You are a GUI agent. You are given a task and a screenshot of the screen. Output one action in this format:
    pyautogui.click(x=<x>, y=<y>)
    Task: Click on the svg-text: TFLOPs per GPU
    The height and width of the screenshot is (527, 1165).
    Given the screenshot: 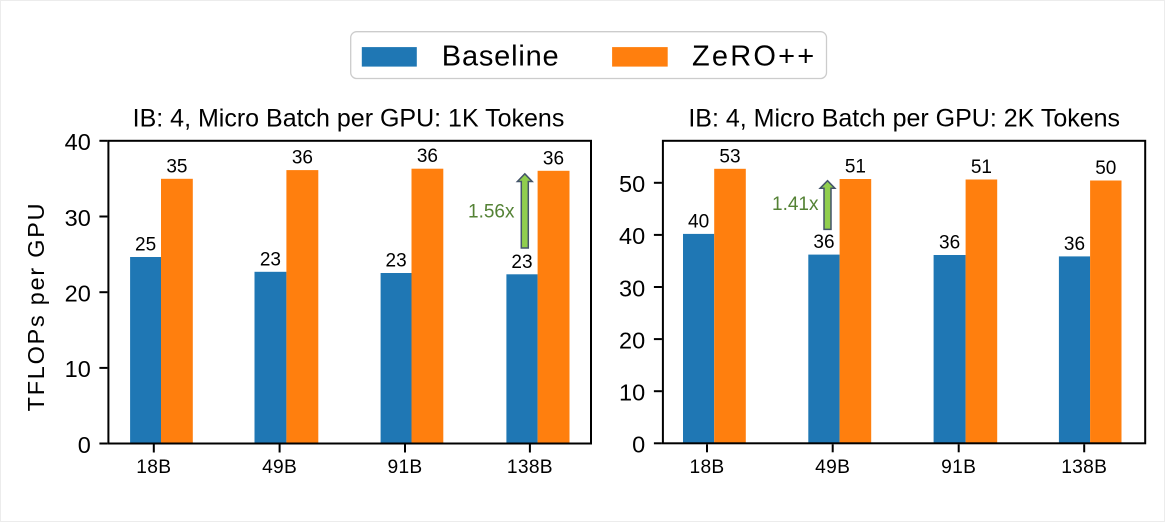 What is the action you would take?
    pyautogui.click(x=36, y=307)
    